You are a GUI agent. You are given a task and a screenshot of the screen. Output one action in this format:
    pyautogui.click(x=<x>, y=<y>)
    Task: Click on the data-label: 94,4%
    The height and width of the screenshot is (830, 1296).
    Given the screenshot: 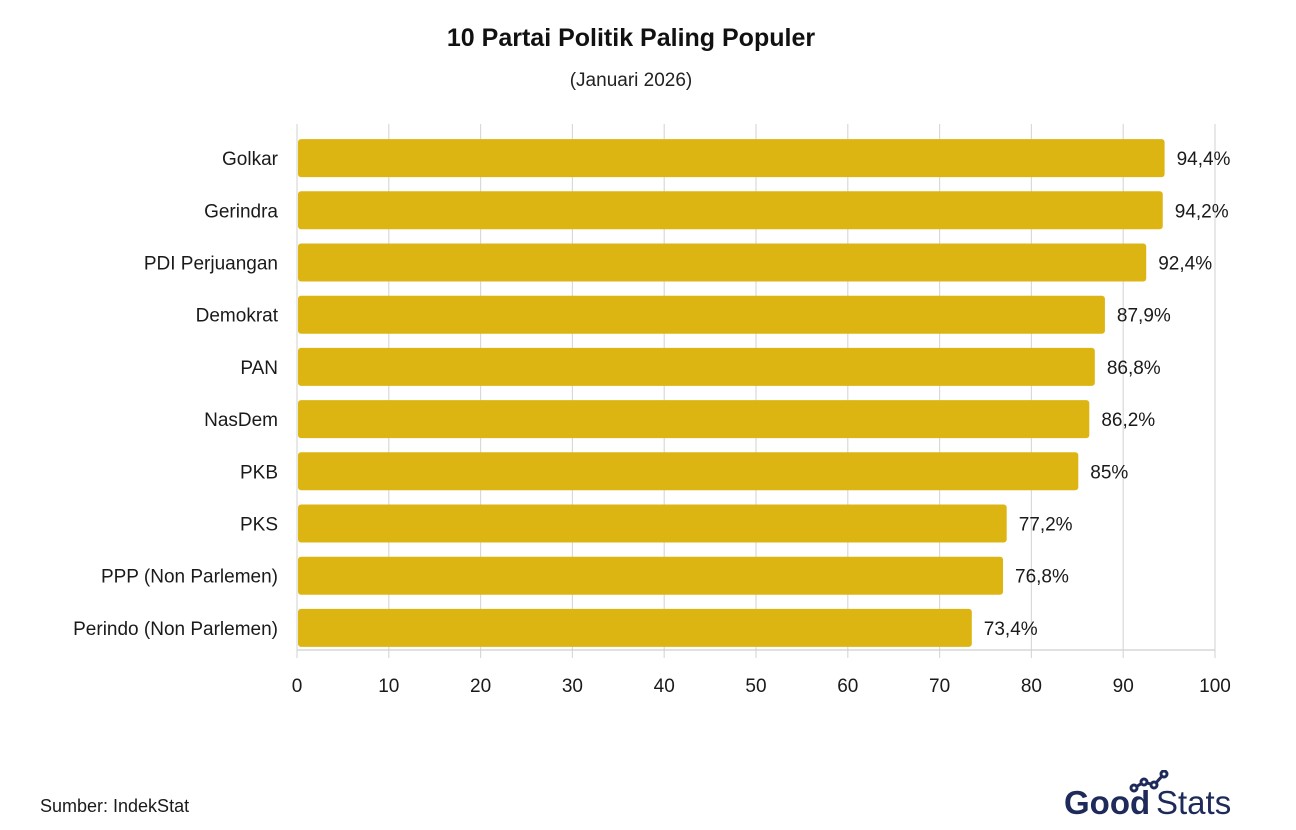 What is the action you would take?
    pyautogui.click(x=1204, y=159)
    